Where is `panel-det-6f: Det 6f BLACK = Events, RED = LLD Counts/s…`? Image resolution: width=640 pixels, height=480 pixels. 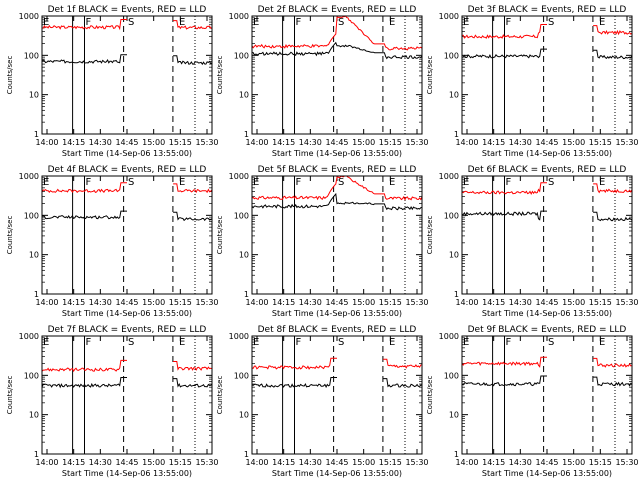 panel-det-6f: Det 6f BLACK = Events, RED = LLD Counts/s… is located at coordinates (532, 241).